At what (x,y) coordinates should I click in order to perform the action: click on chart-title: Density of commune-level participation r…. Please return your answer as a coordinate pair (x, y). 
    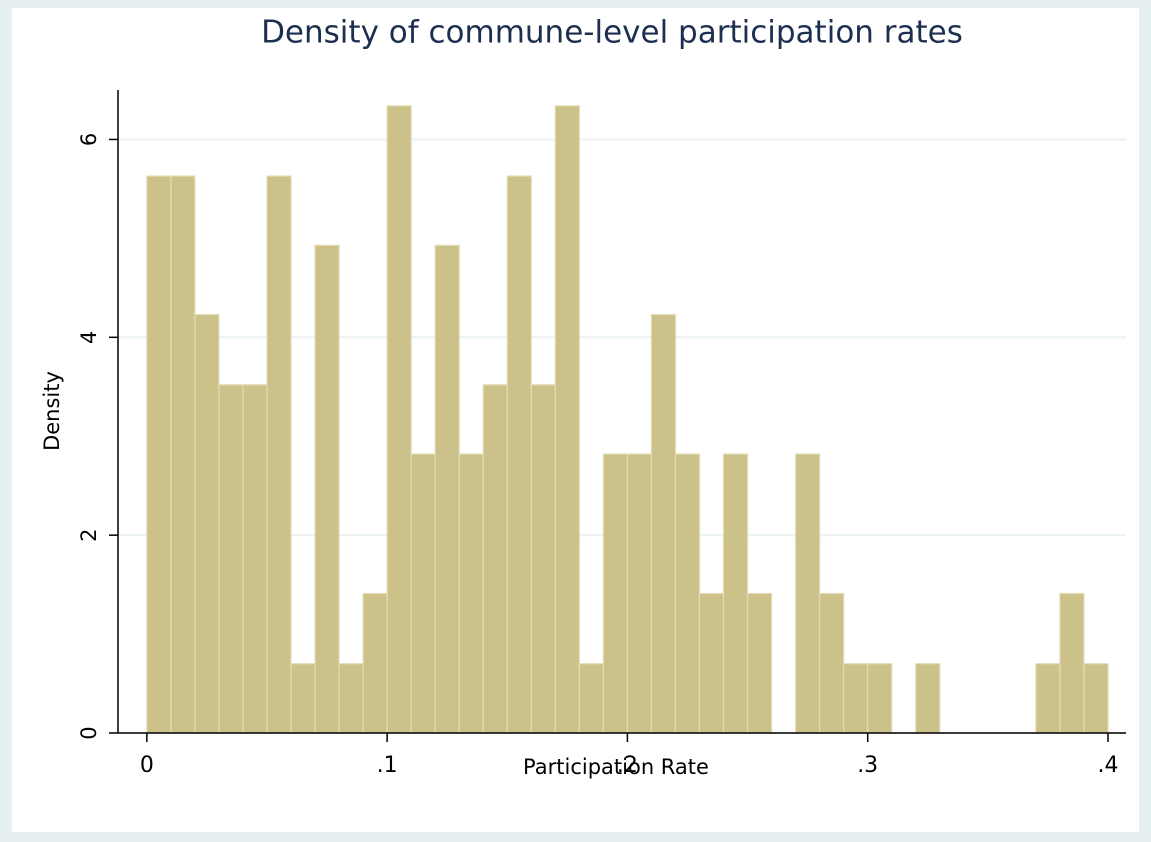
    Looking at the image, I should click on (612, 33).